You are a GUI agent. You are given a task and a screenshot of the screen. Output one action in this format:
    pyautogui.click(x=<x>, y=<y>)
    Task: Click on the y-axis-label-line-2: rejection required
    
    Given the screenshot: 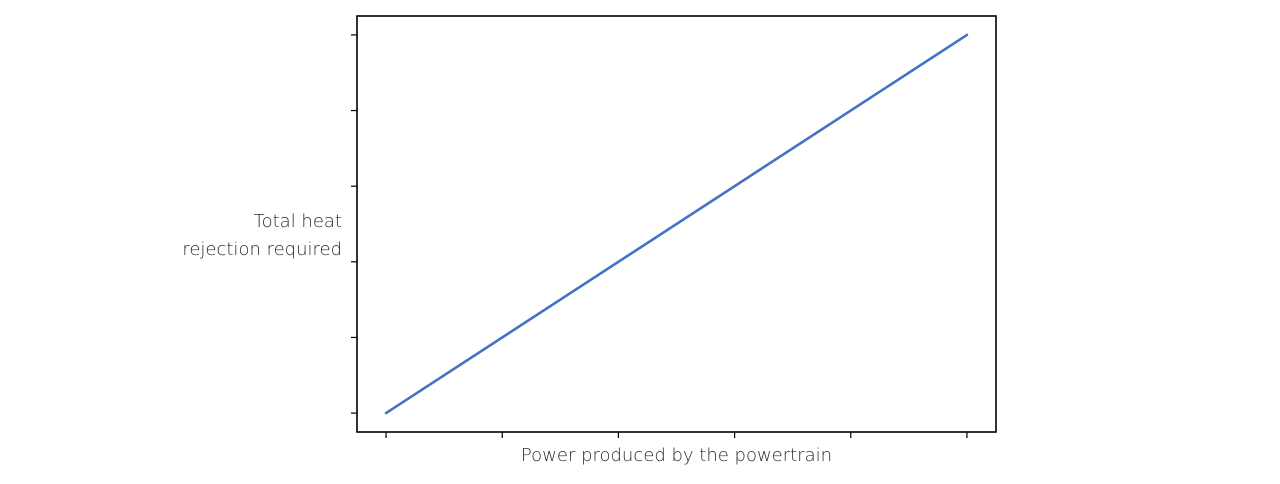 What is the action you would take?
    pyautogui.click(x=262, y=249)
    